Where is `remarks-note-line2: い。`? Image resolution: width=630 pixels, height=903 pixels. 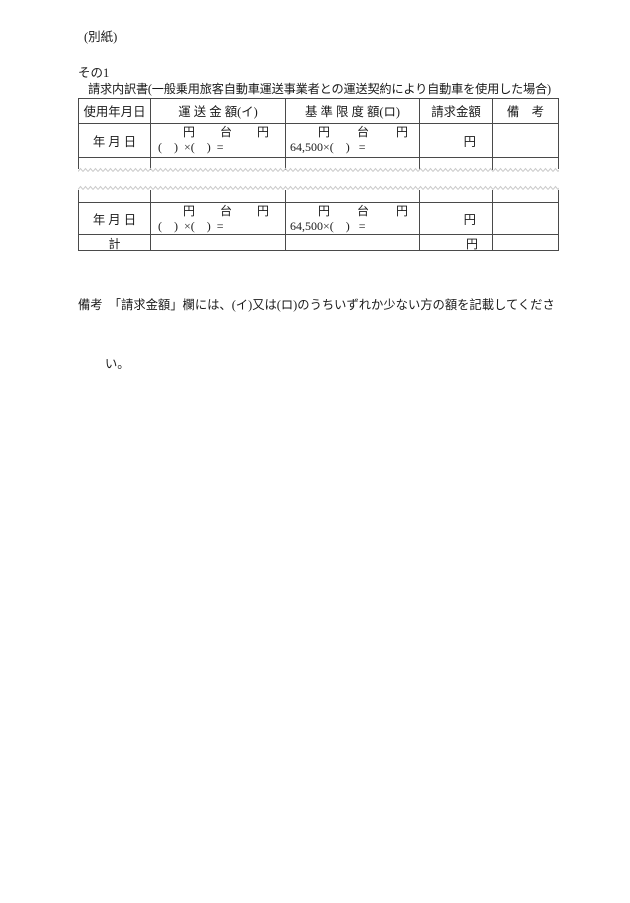 remarks-note-line2: い。 is located at coordinates (117, 363).